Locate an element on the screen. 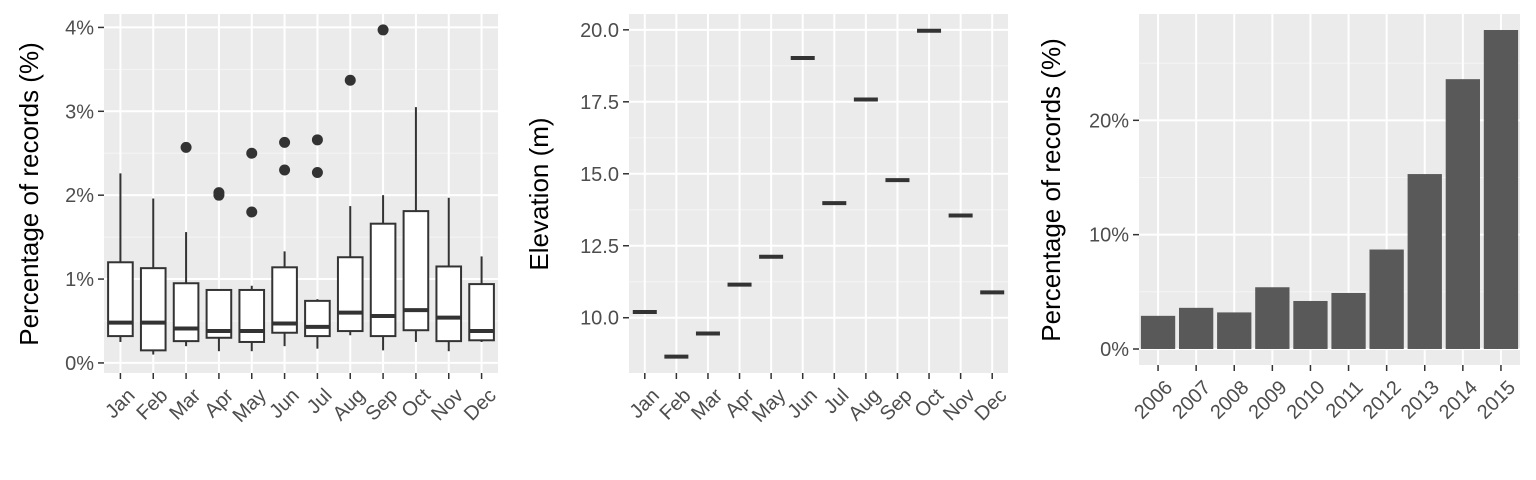  x-tick-label: 2009 is located at coordinates (1267, 400).